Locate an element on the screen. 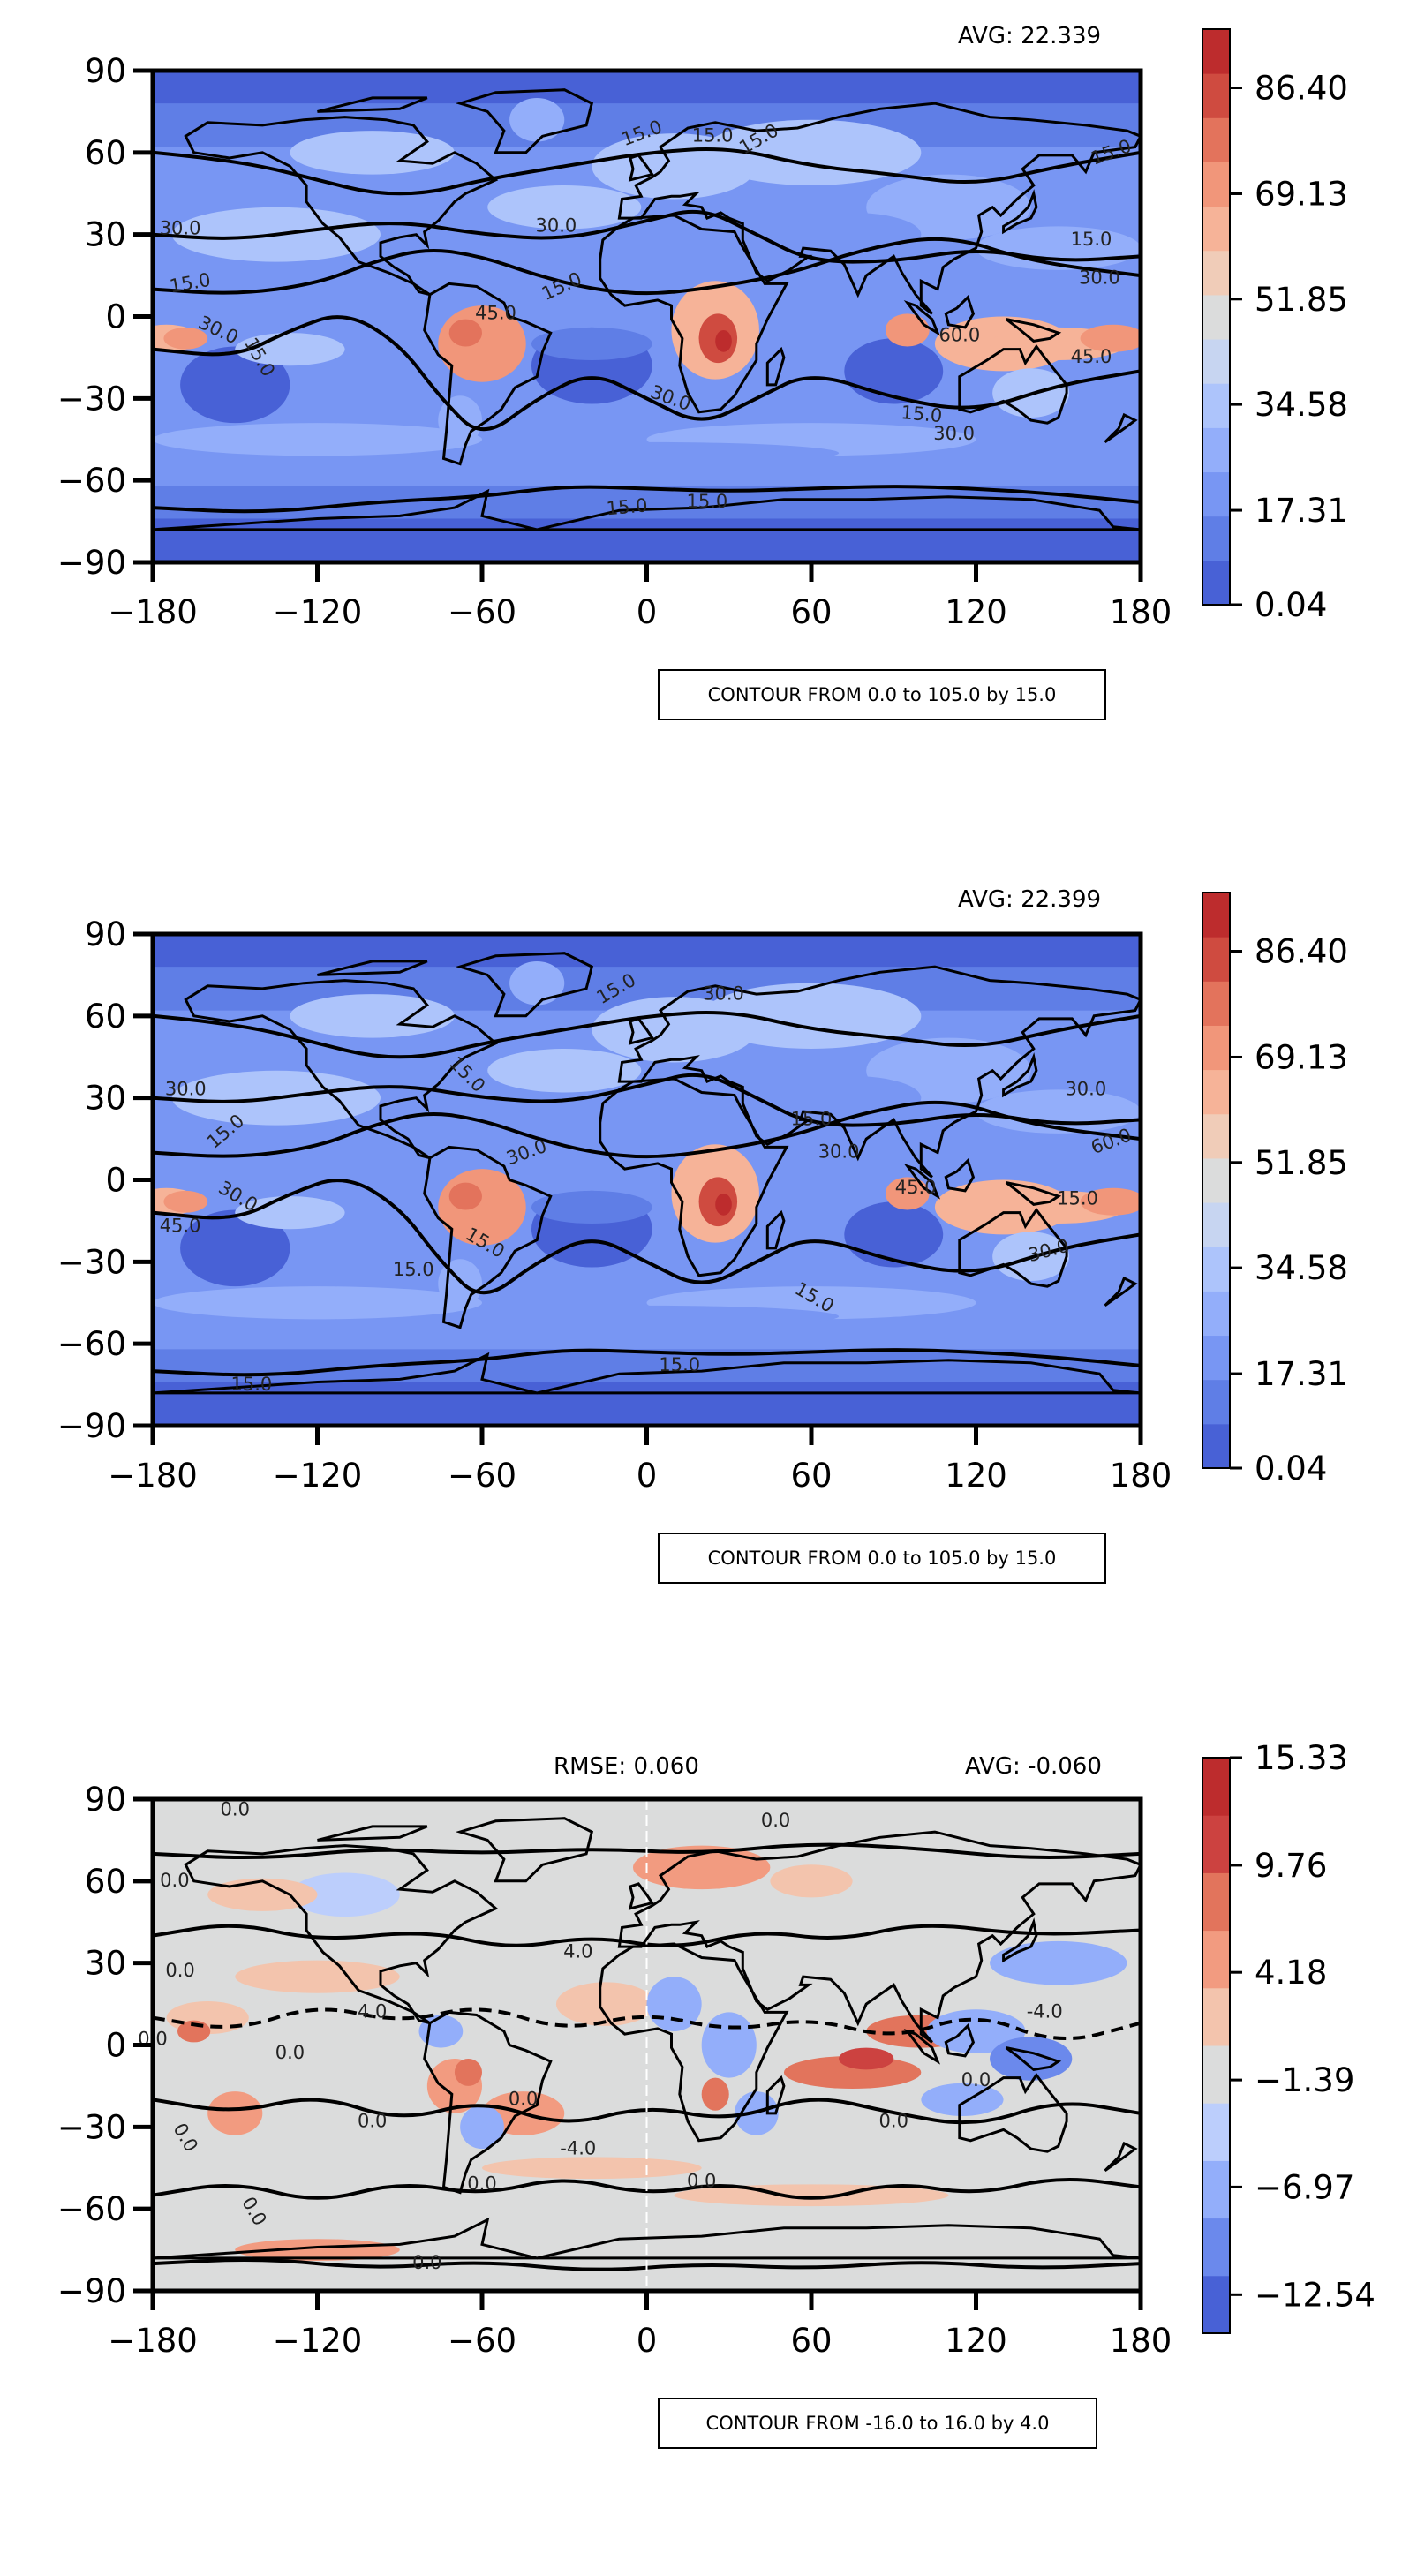  coastline-new-guinea is located at coordinates (1033, 2059).